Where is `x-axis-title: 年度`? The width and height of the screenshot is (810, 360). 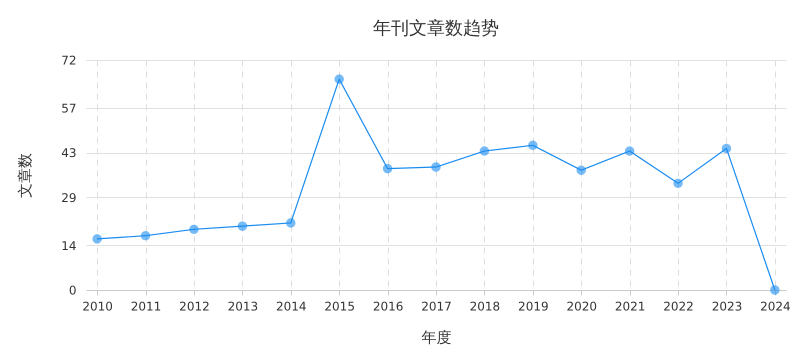 x-axis-title: 年度 is located at coordinates (437, 337).